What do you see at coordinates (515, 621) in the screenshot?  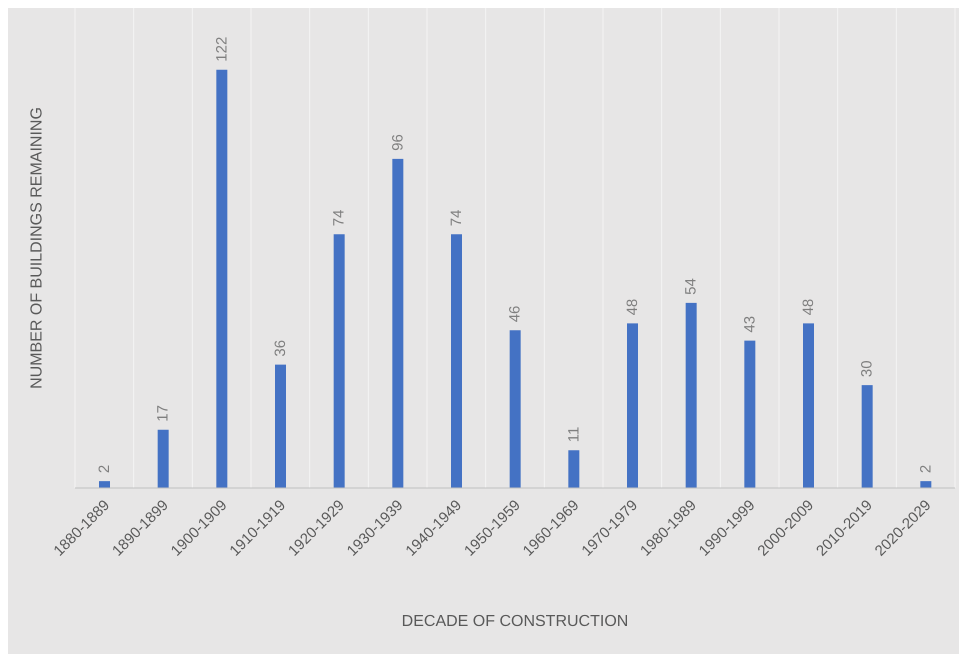 I see `x-axis-title: DECADE OF CONSTRUCTION` at bounding box center [515, 621].